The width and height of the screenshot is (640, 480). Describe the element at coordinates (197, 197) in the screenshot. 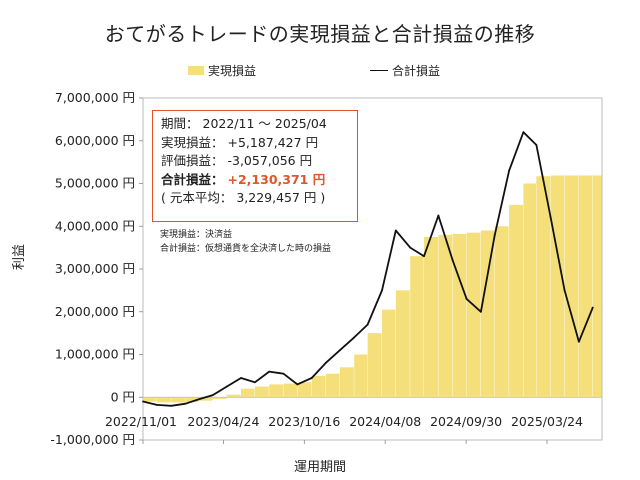

I see `summary-average-label: ( 元本平均：` at that location.